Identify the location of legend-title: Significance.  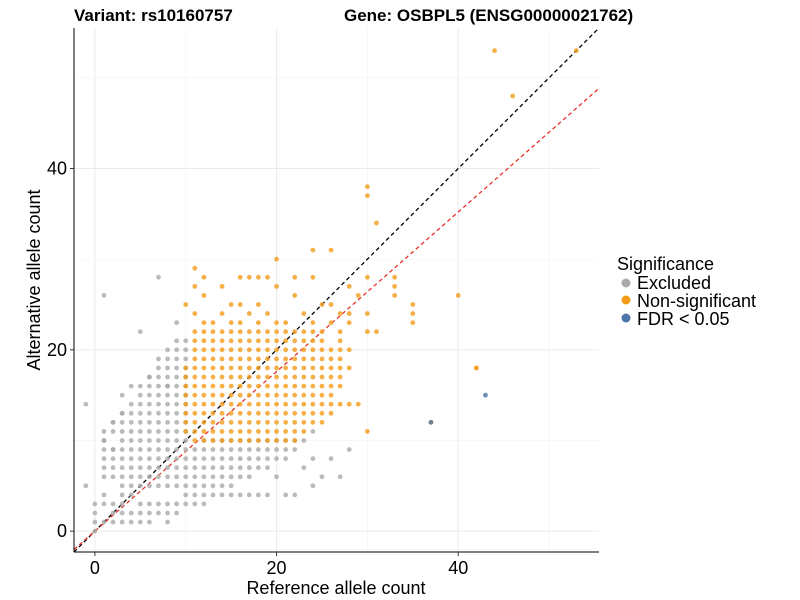
(665, 264).